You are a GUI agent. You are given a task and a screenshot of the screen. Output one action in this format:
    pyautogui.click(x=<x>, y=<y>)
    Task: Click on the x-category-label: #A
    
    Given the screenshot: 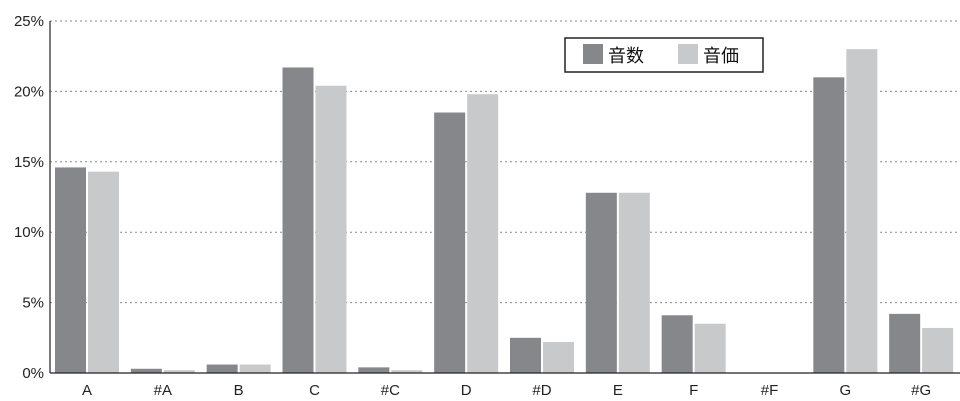 What is the action you would take?
    pyautogui.click(x=163, y=390)
    